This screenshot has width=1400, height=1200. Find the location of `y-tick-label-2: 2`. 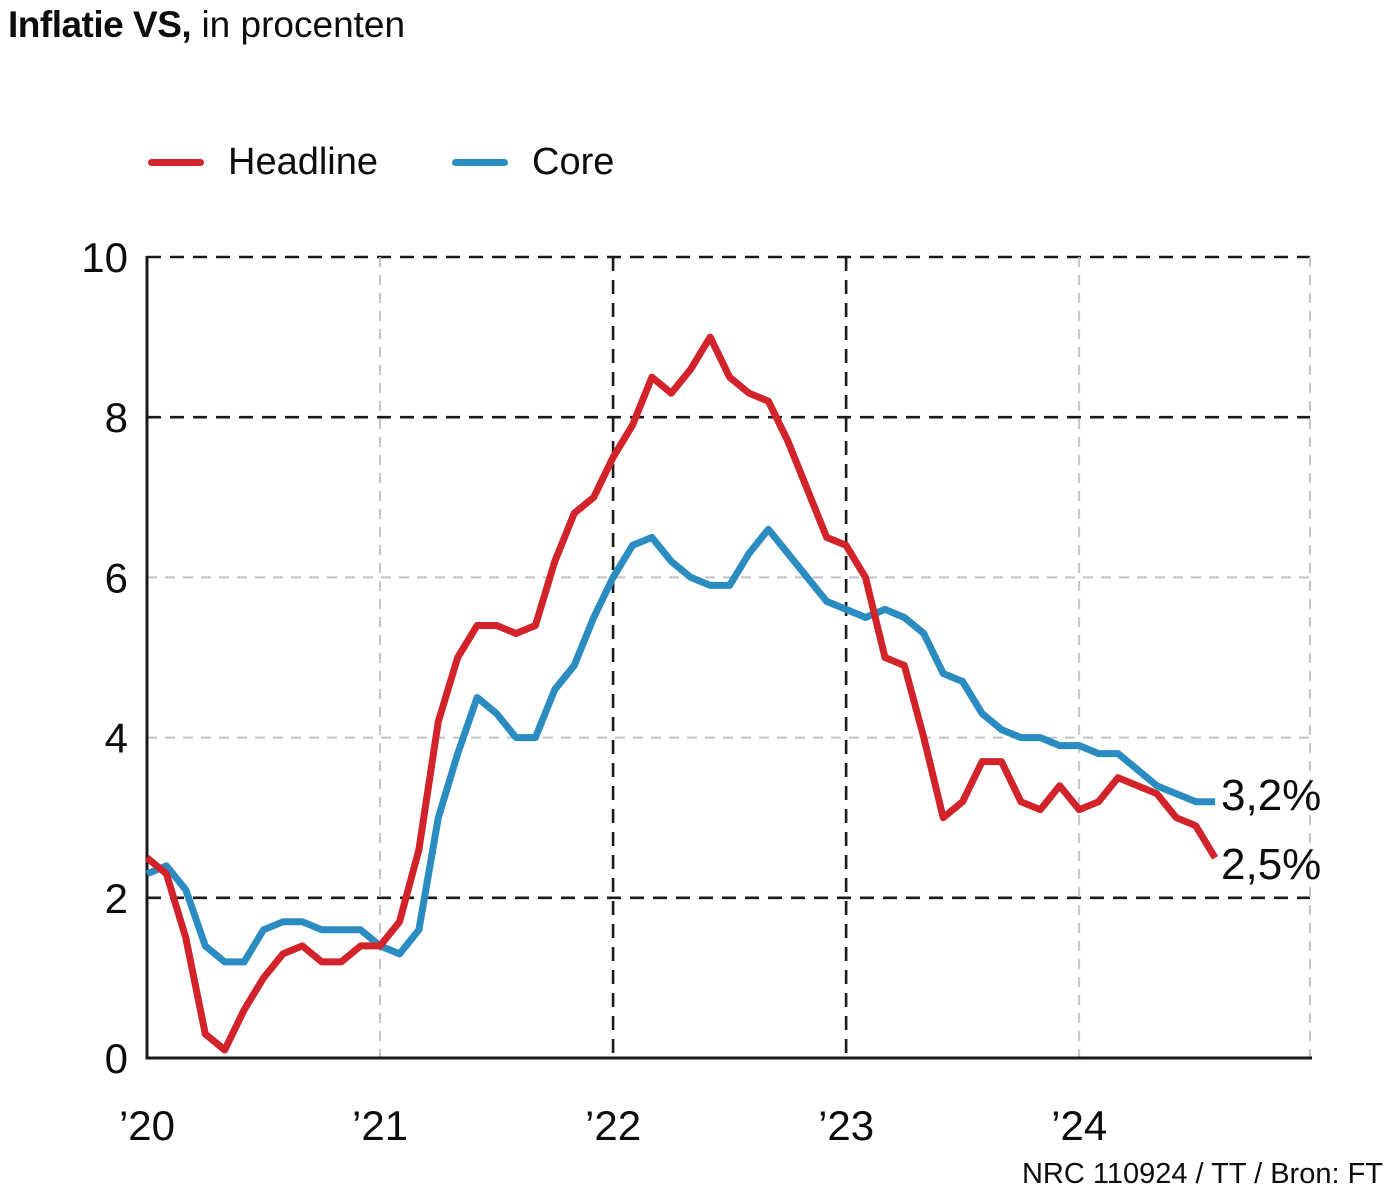

y-tick-label-2: 2 is located at coordinates (116, 898).